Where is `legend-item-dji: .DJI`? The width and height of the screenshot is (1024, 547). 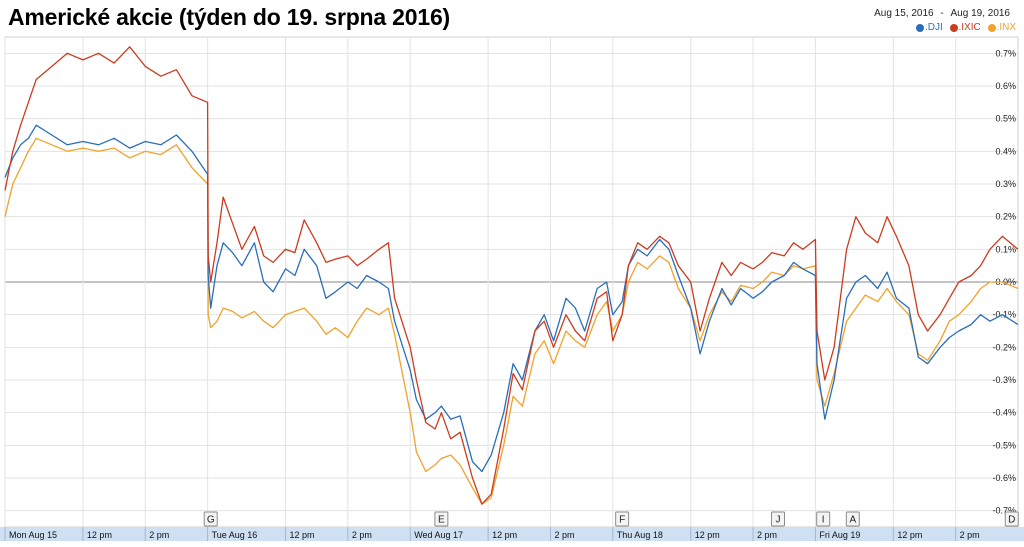
legend-item-dji: .DJI is located at coordinates (929, 27).